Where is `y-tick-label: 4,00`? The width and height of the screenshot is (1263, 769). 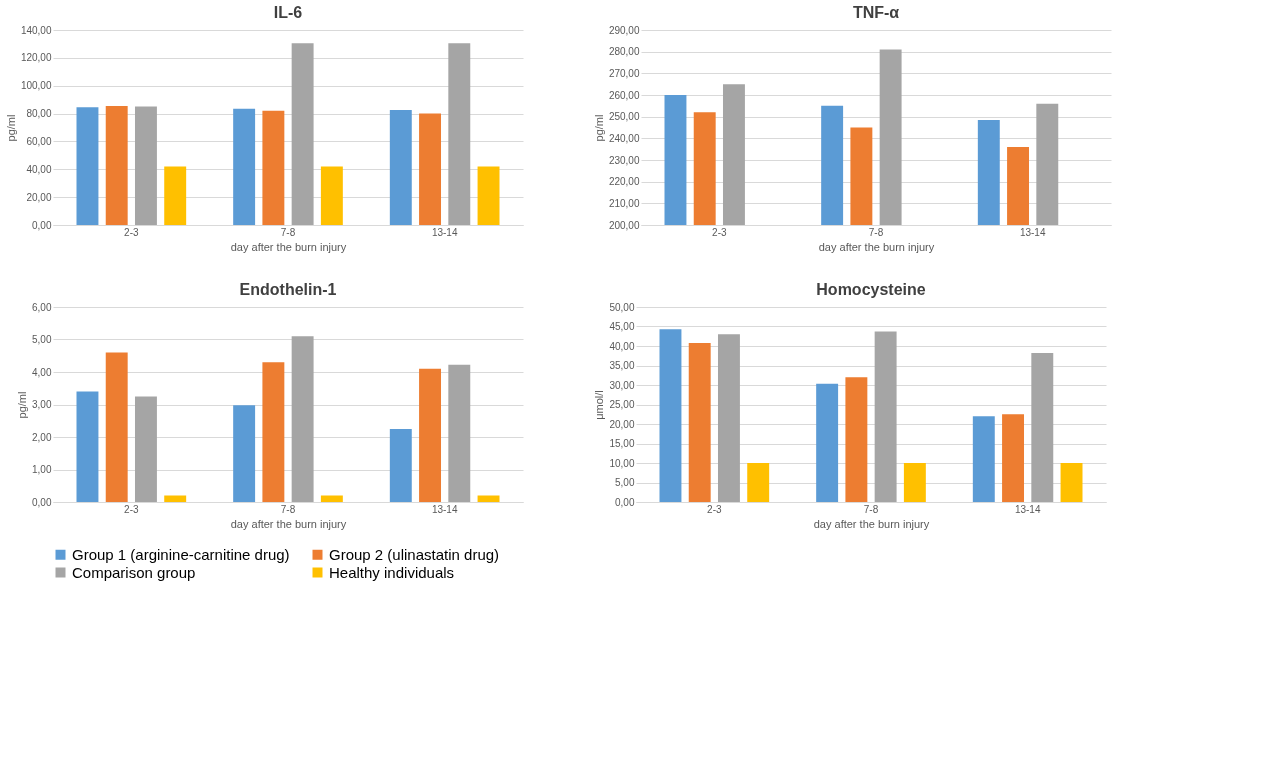 y-tick-label: 4,00 is located at coordinates (42, 372).